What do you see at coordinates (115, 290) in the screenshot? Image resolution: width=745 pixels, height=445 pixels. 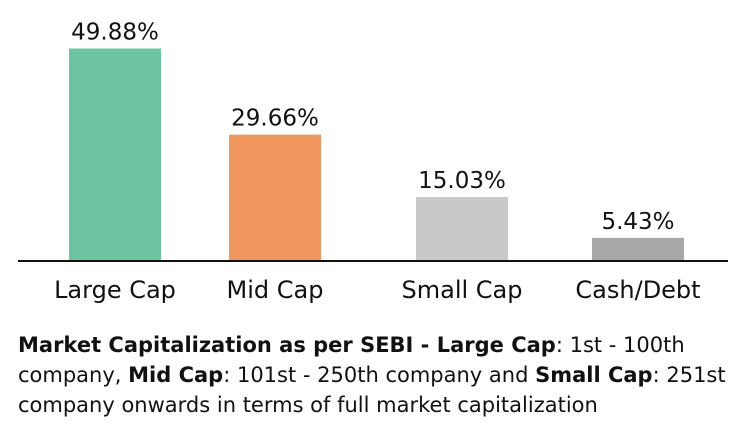 I see `category-label: Large Cap` at bounding box center [115, 290].